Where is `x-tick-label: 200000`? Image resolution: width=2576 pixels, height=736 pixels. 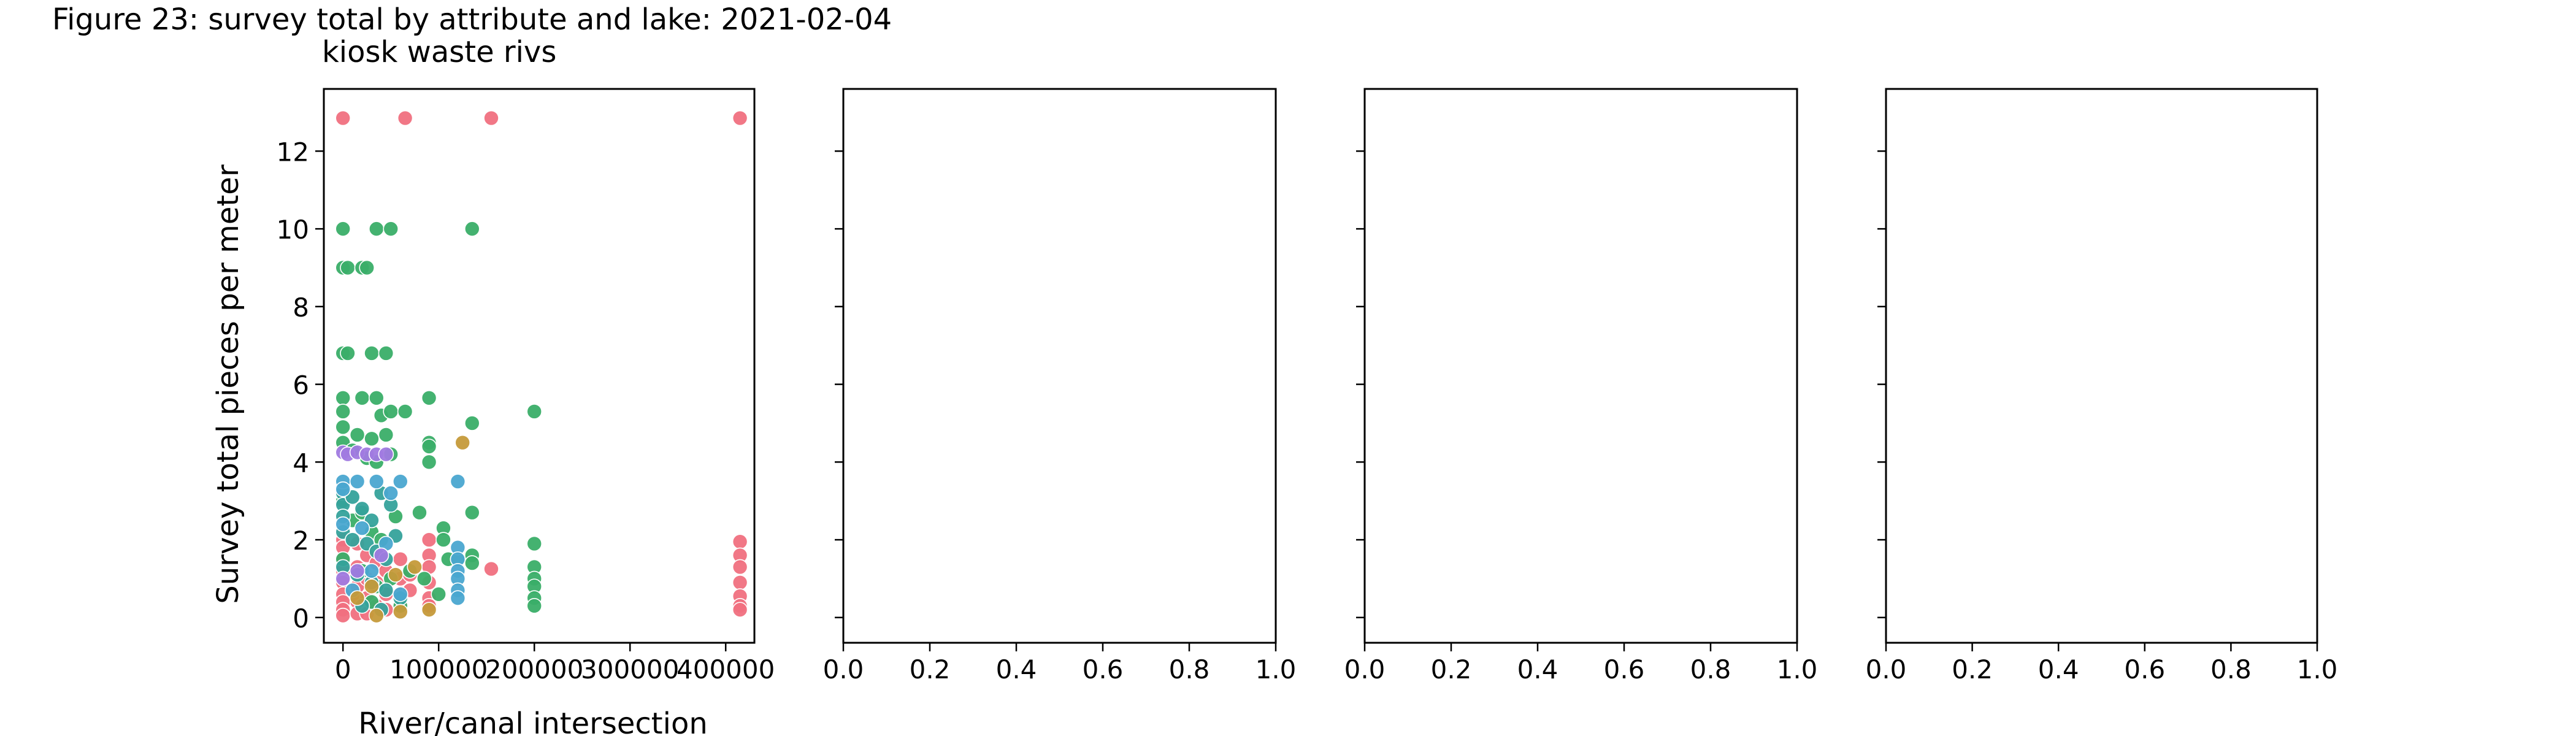
x-tick-label: 200000 is located at coordinates (534, 669).